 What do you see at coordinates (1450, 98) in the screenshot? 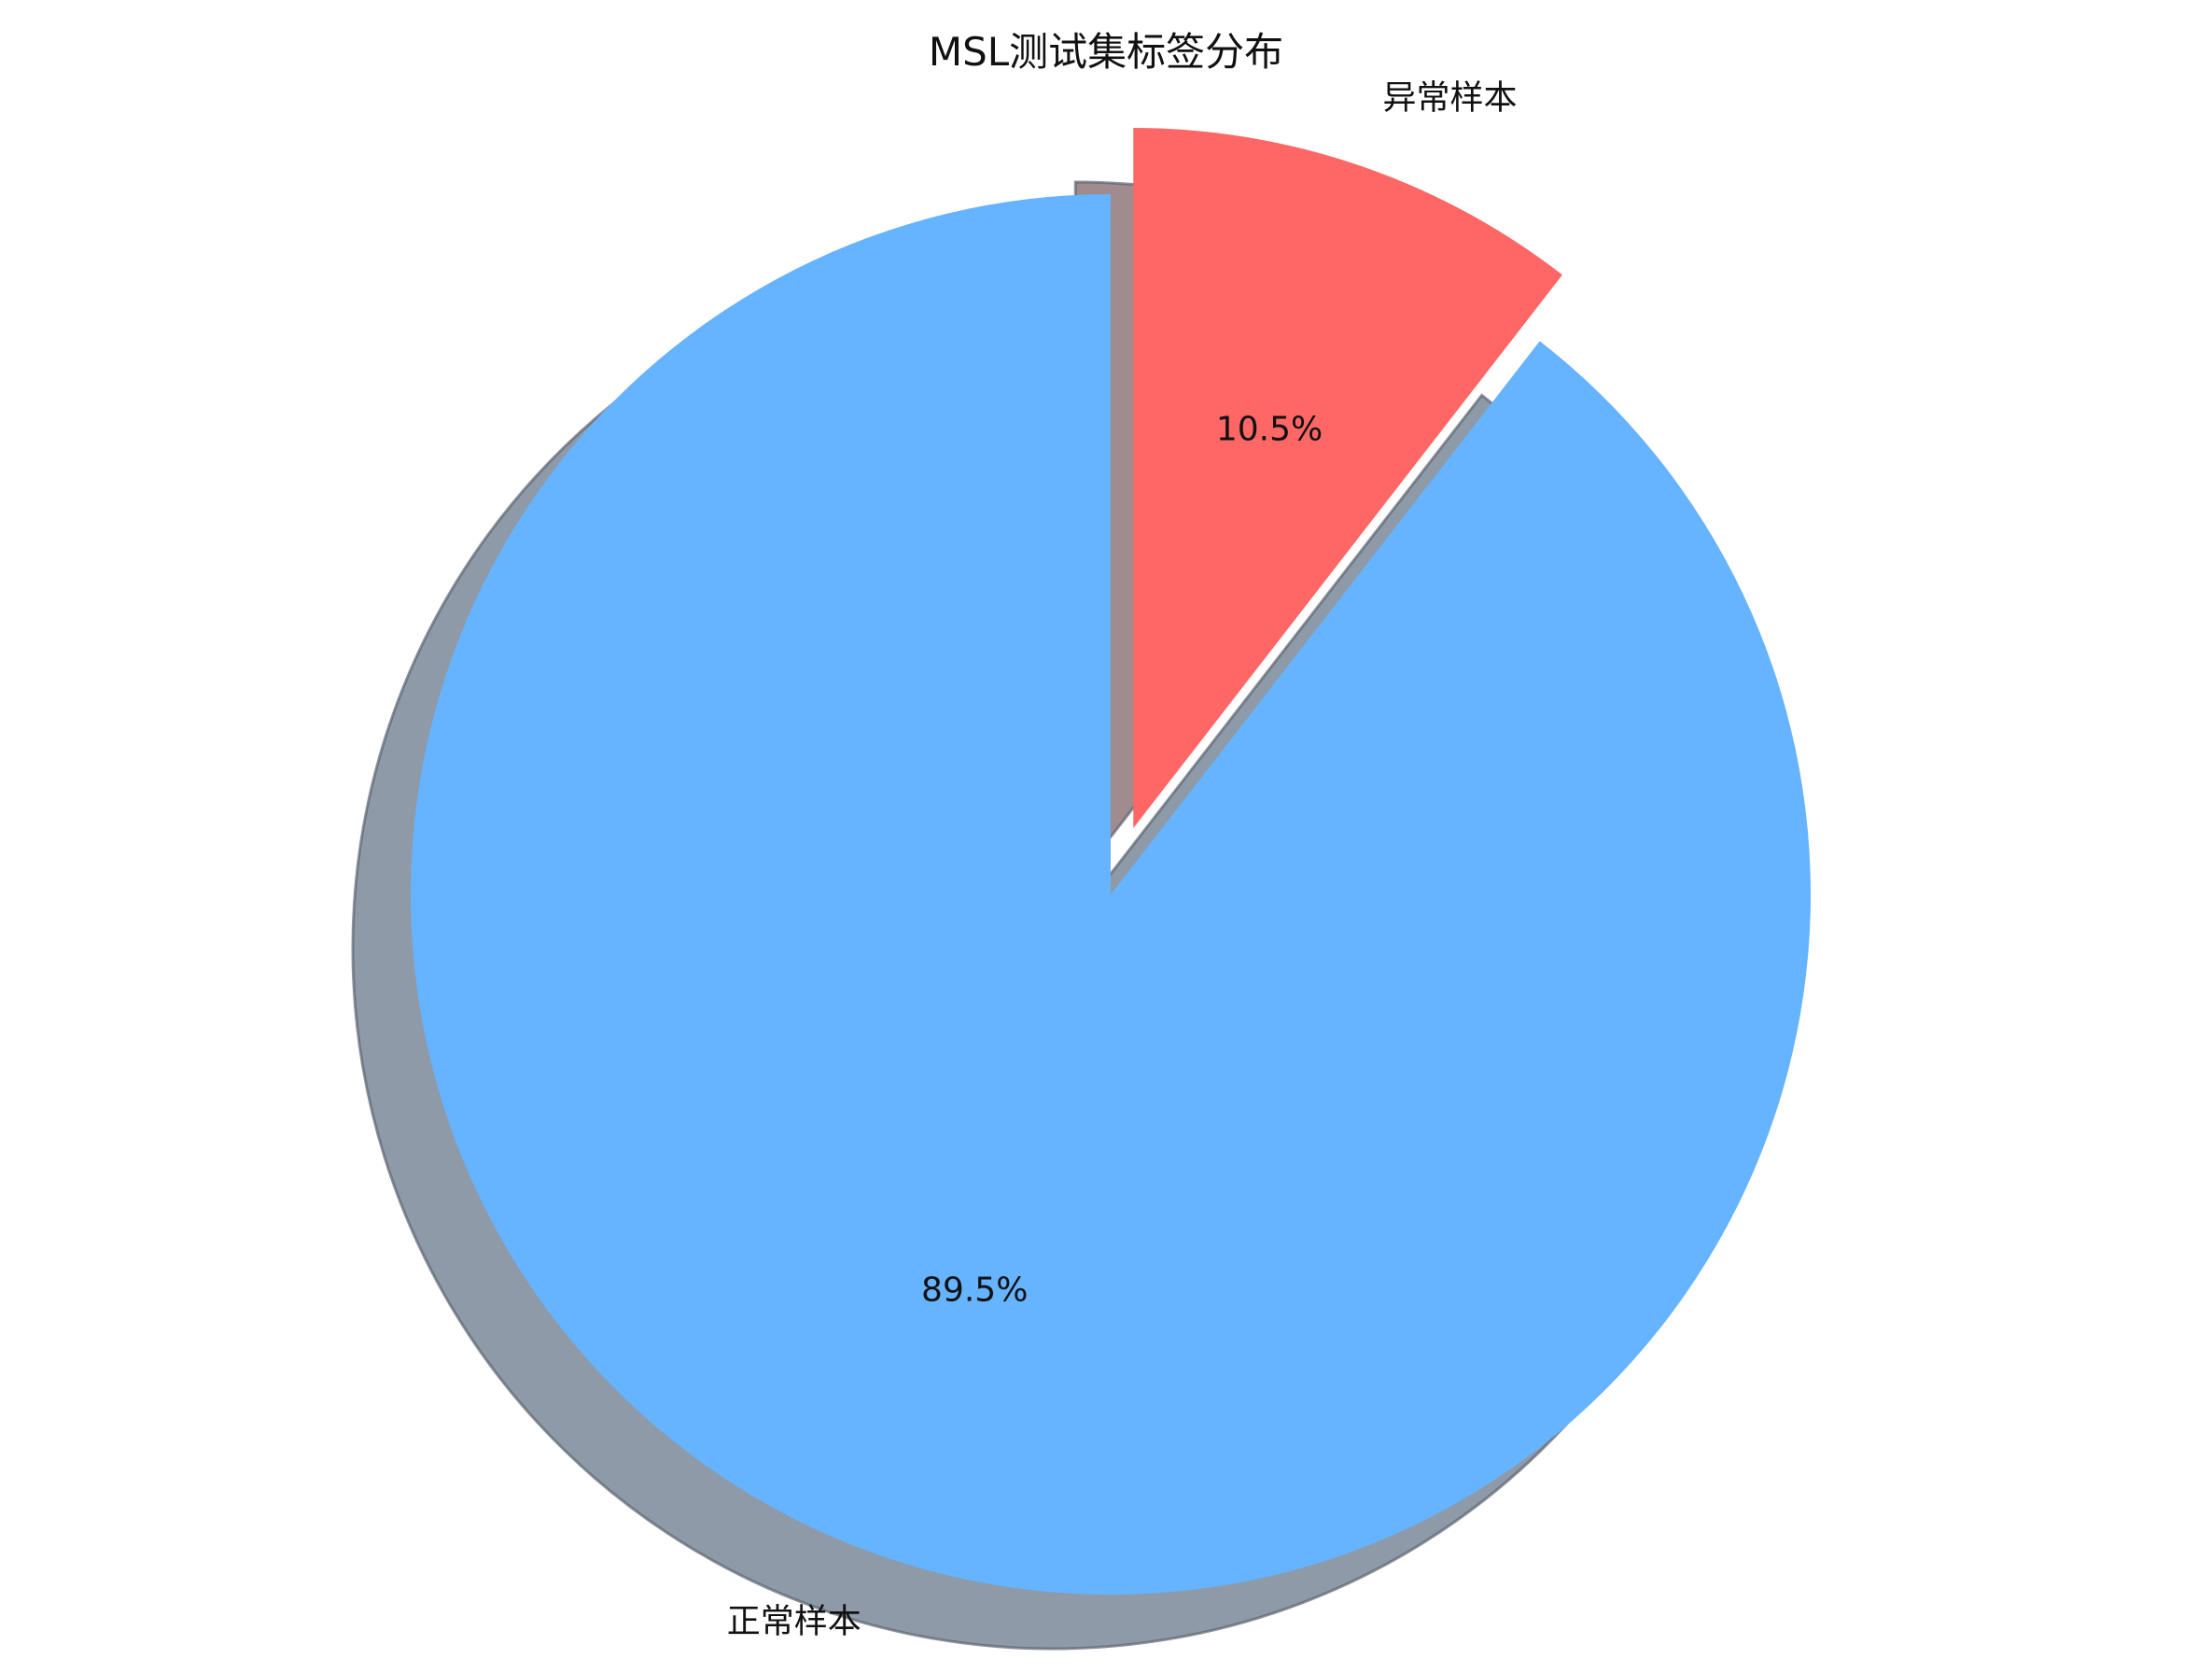
I see `slice-1-label: 异常样本` at bounding box center [1450, 98].